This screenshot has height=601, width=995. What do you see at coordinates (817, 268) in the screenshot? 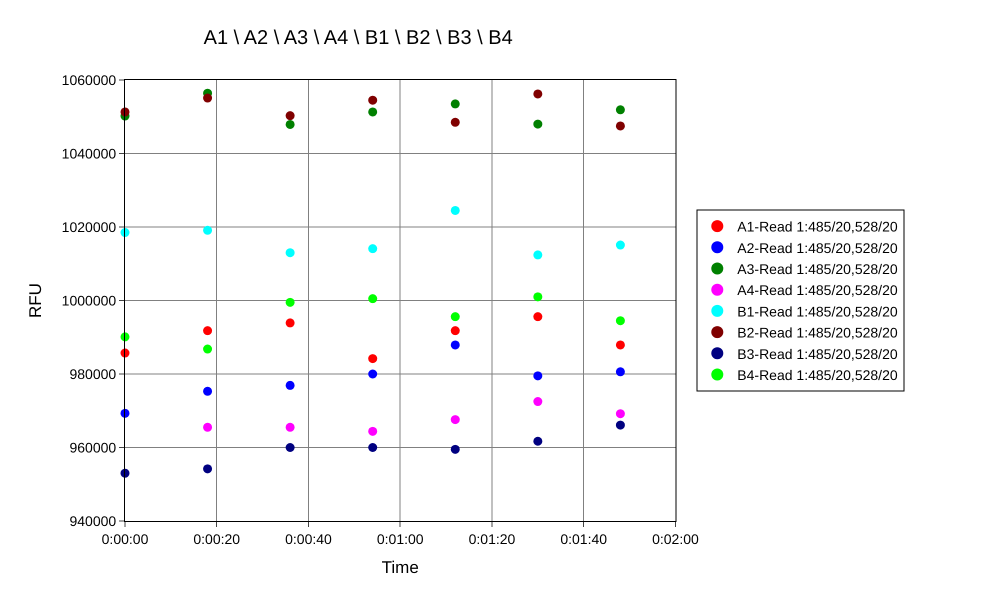
I see `legend-label: A3-Read 1:485/20,528/20` at bounding box center [817, 268].